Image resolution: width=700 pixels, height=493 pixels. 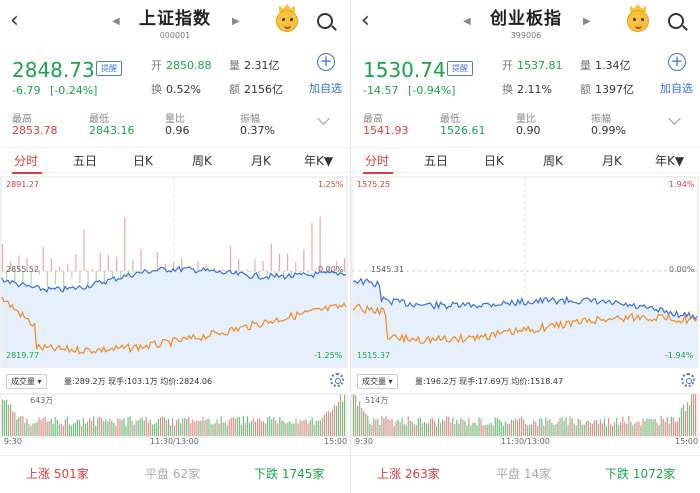 What do you see at coordinates (389, 474) in the screenshot?
I see `up-label: 上涨` at bounding box center [389, 474].